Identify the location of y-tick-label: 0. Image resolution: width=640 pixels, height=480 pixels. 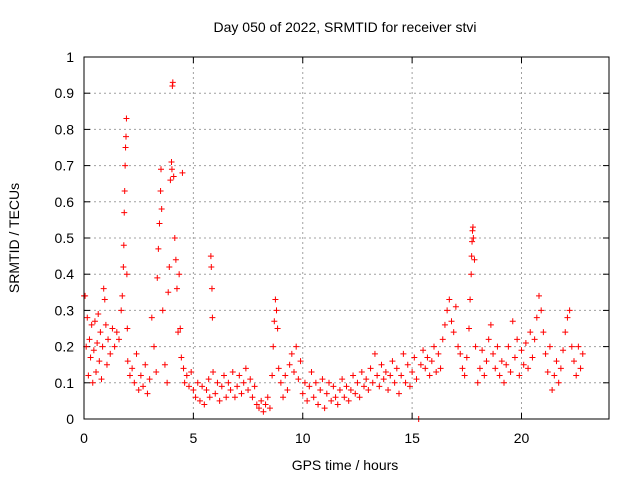
(70, 419).